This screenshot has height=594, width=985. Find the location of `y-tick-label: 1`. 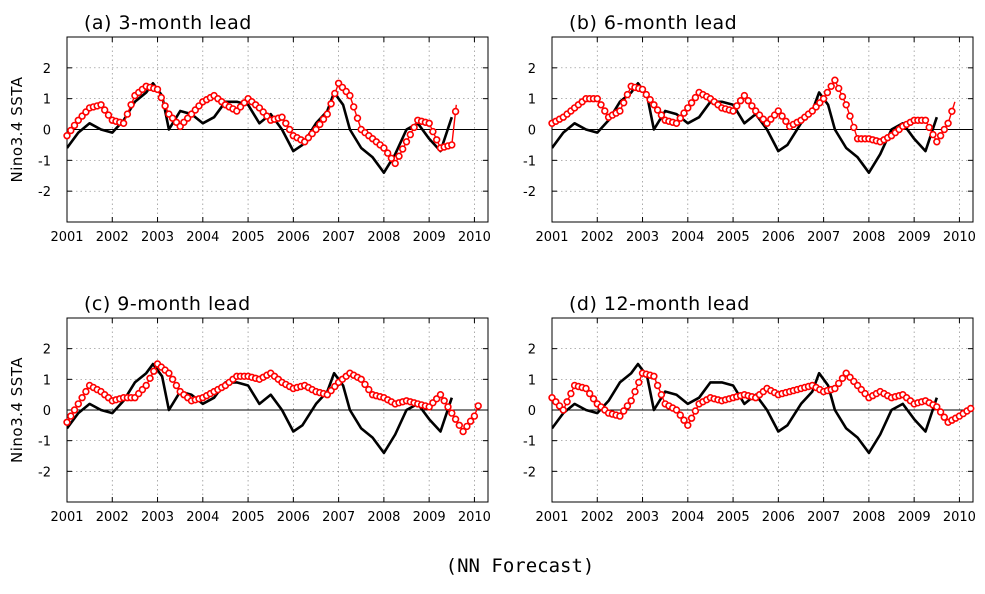

y-tick-label: 1 is located at coordinates (47, 380).